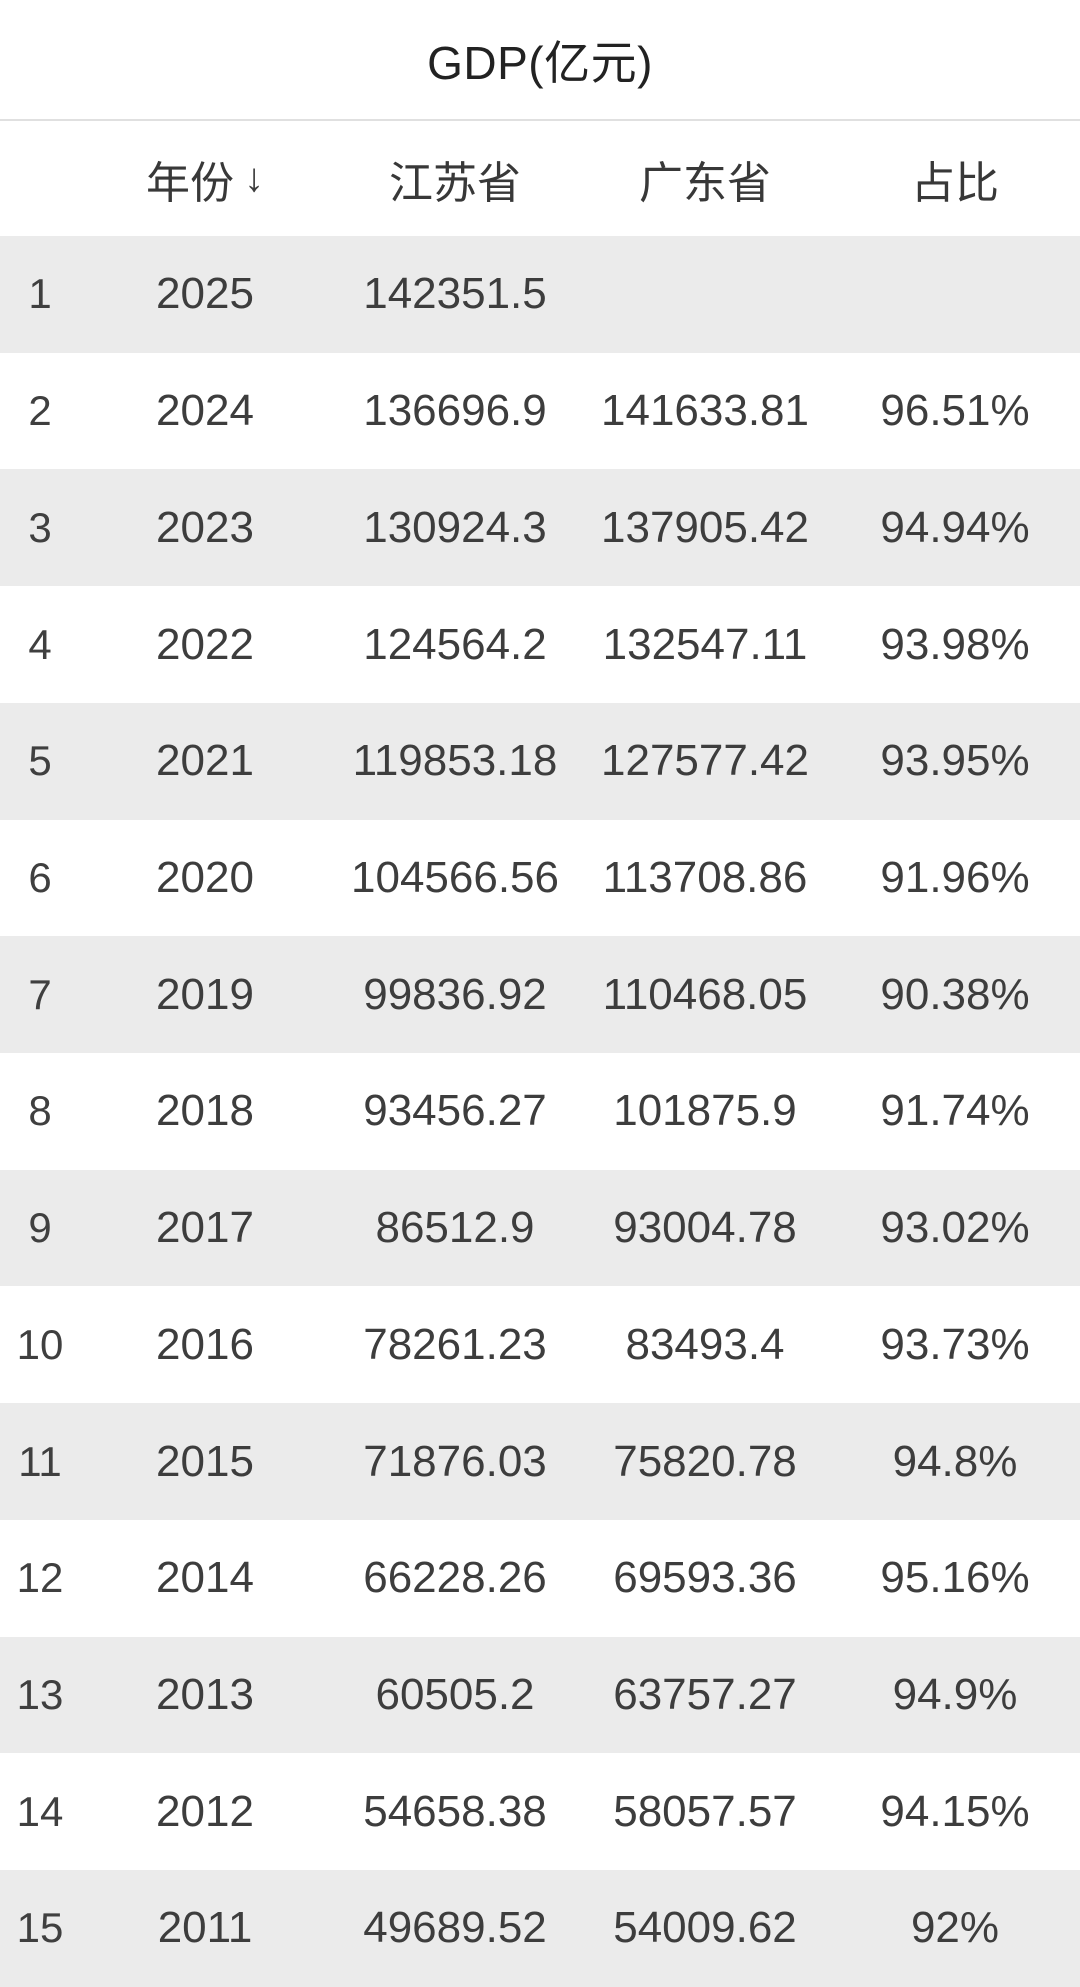 This screenshot has width=1080, height=1987. Describe the element at coordinates (955, 411) in the screenshot. I see `cell-ratio: 96.51%` at that location.